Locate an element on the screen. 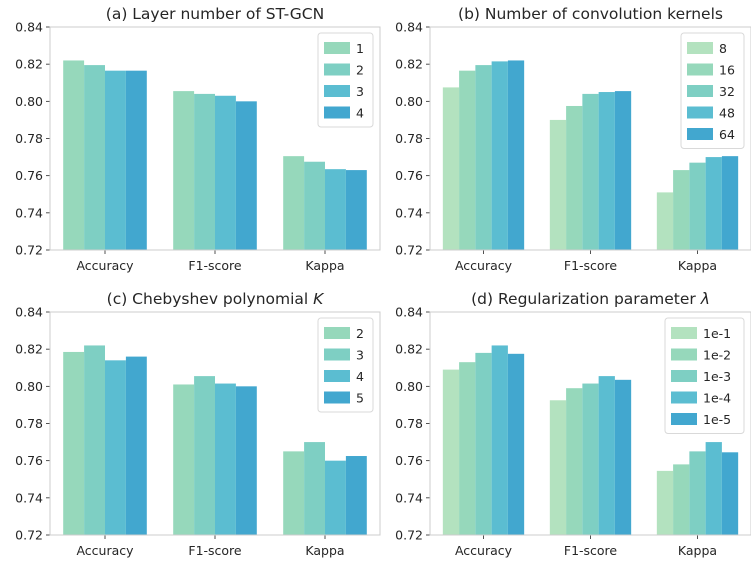  legend-label: 16 is located at coordinates (727, 70).